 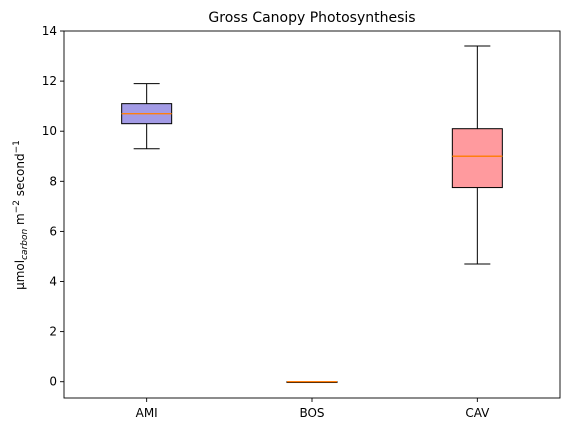 I want to click on y-axis-ticks: 0 2 4 6 8 10 12 14, so click(x=53, y=206).